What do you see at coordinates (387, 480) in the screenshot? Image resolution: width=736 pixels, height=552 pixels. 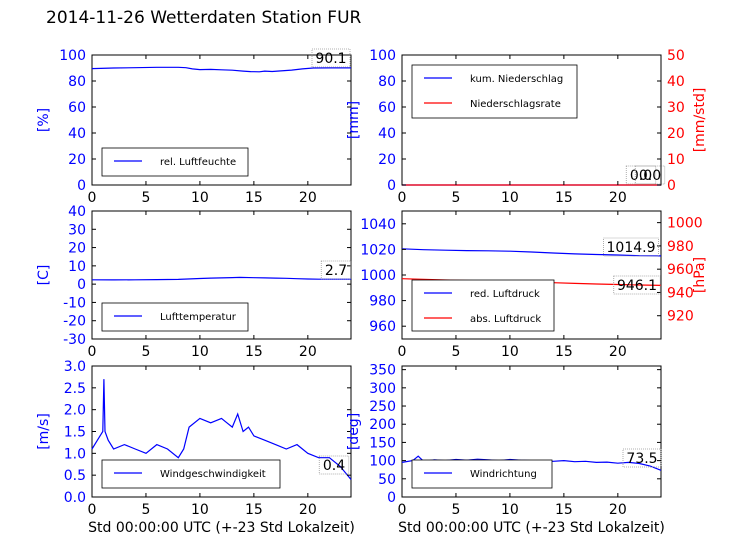 I see `wind_dir-ytick-label: 50` at bounding box center [387, 480].